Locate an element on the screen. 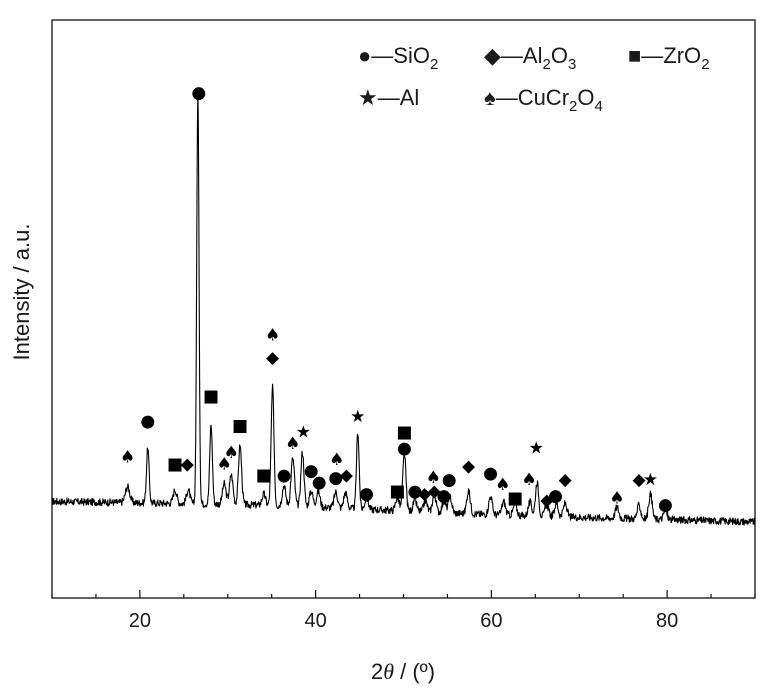  x-tick-label: 40 is located at coordinates (316, 621).